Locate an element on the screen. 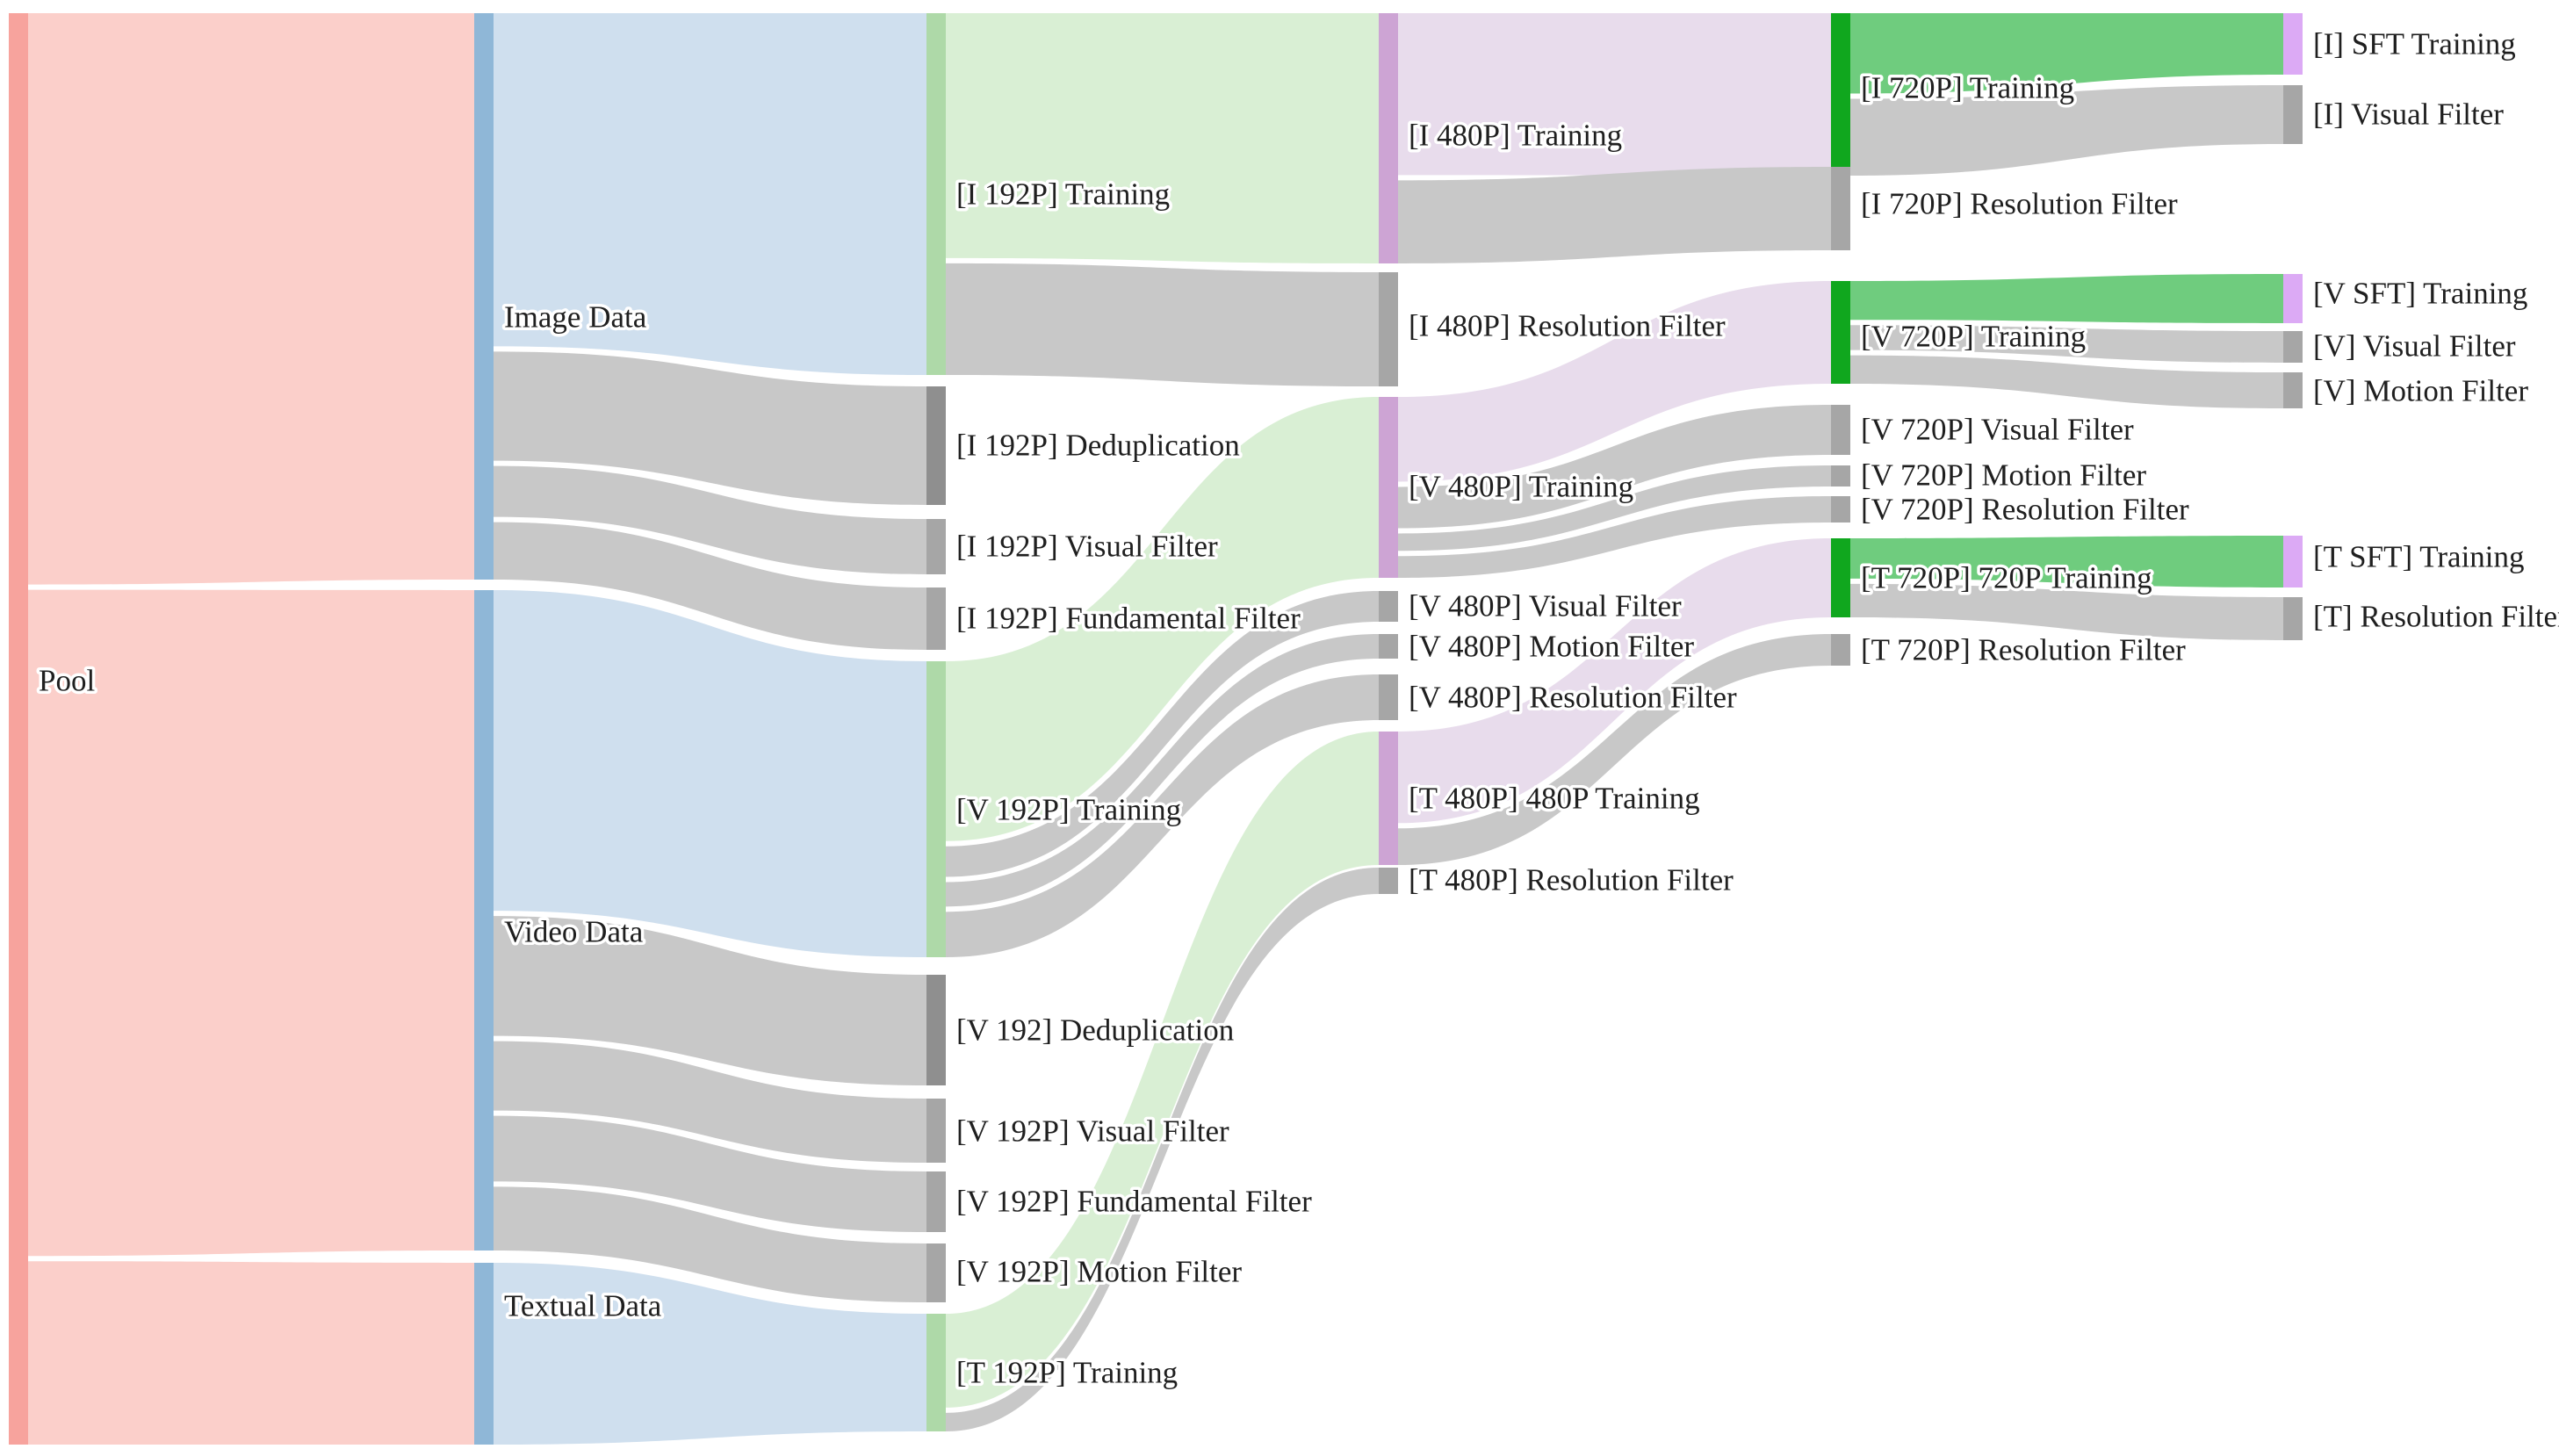  label-i720_res: [I 720P] Resolution Filter is located at coordinates (2020, 204).